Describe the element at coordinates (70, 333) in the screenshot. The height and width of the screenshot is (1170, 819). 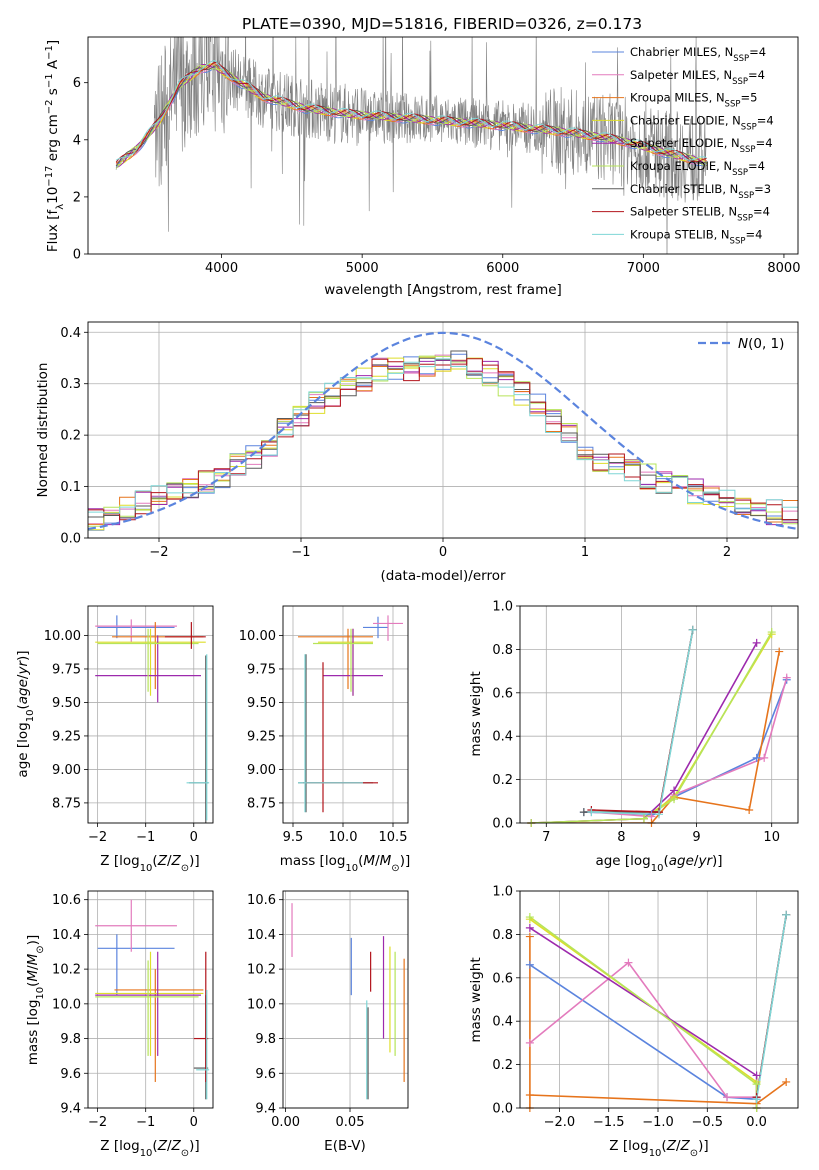
I see `y-tick-label: 0.4` at that location.